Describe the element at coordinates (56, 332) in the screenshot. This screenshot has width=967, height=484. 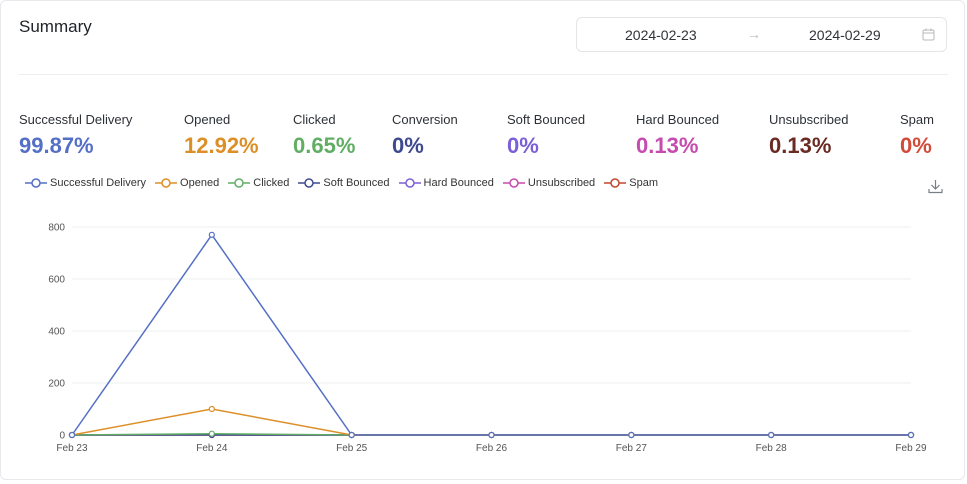
I see `y-tick-label: 400` at that location.